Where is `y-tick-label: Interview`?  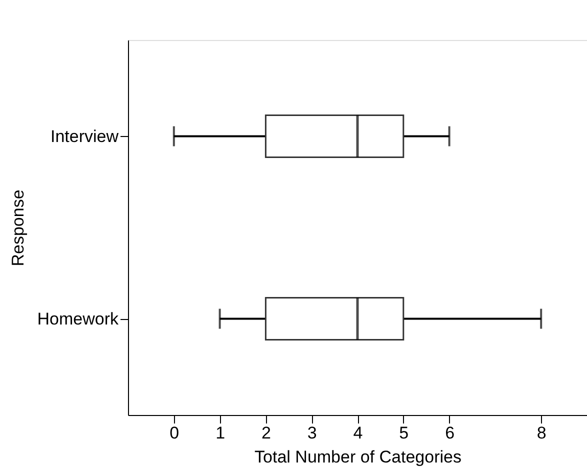 y-tick-label: Interview is located at coordinates (85, 136).